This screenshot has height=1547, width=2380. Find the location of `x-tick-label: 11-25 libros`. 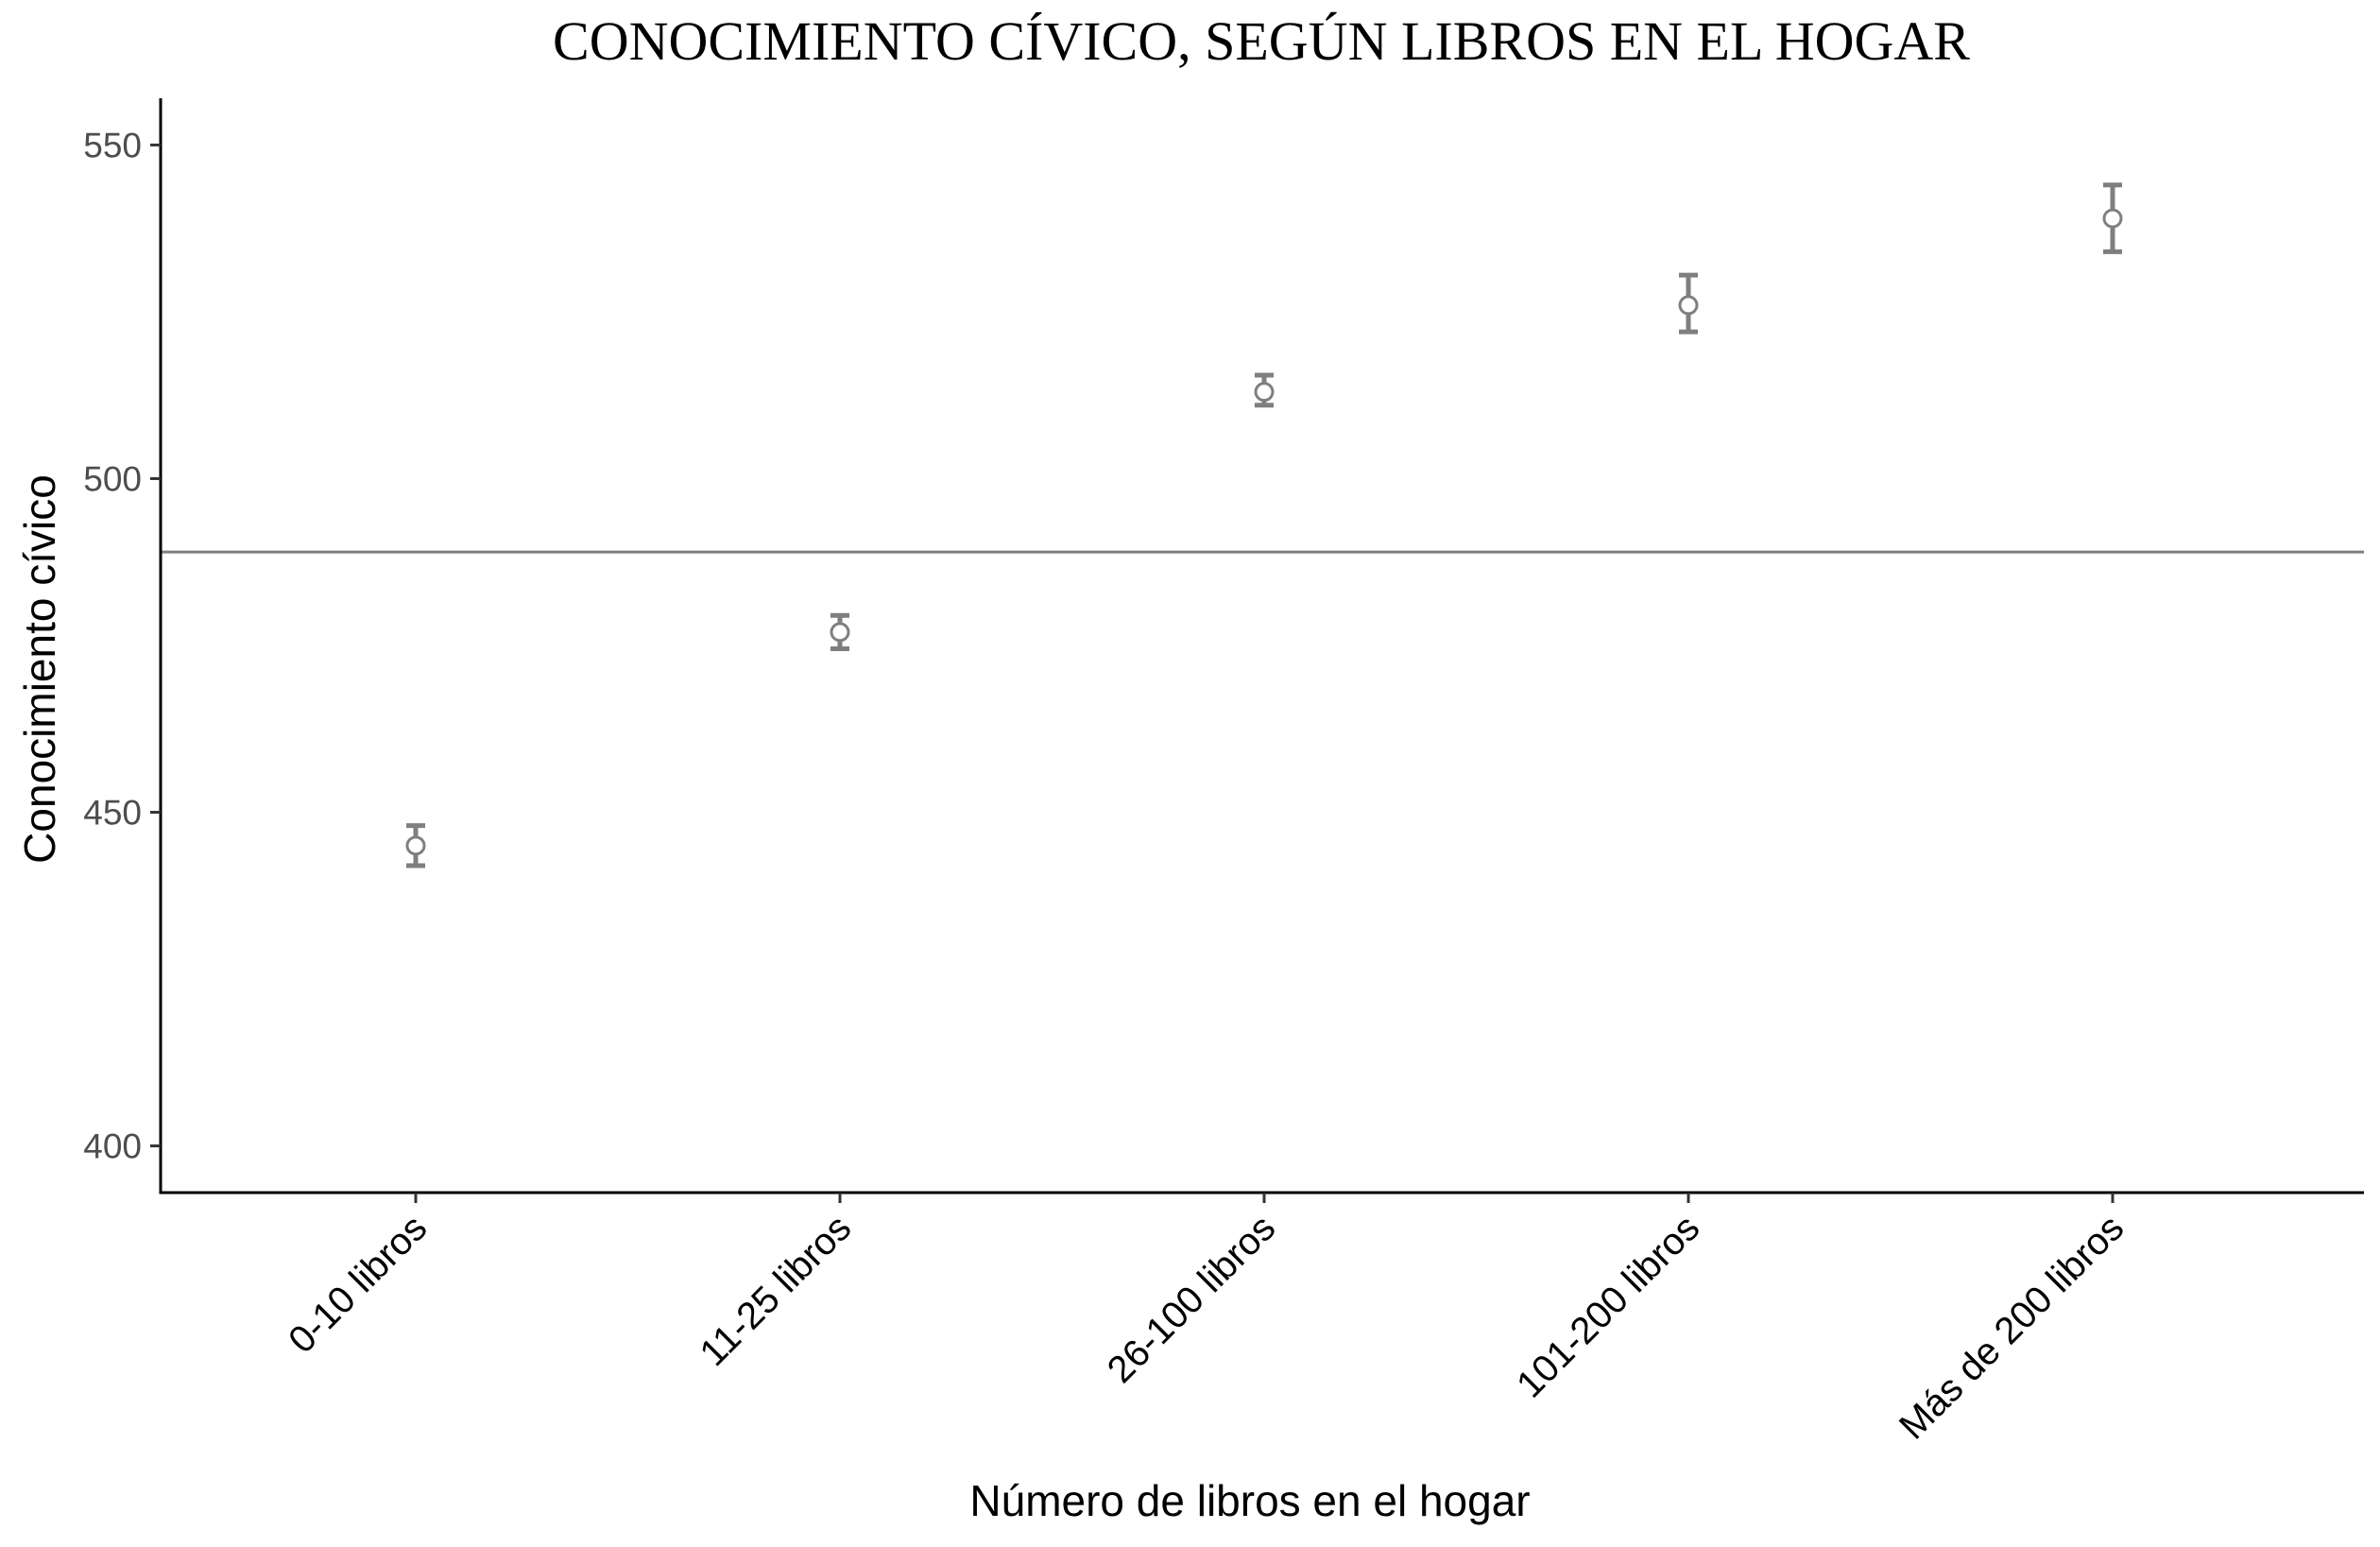

x-tick-label: 11-25 libros is located at coordinates (776, 1290).